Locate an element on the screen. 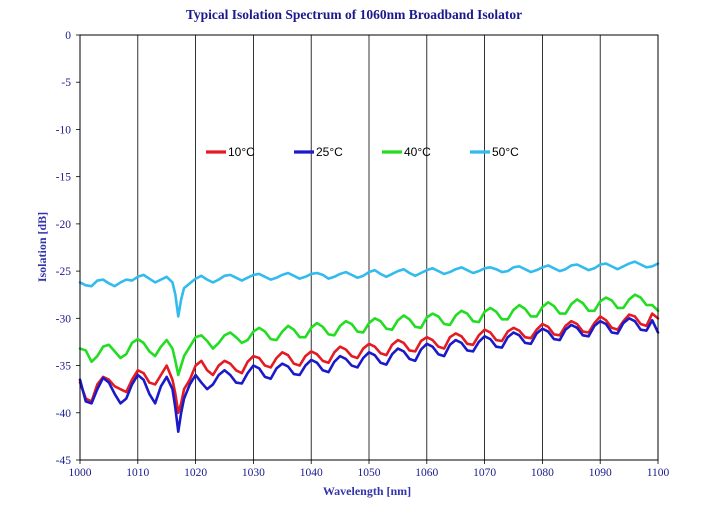 This screenshot has width=708, height=511. y-tick-label: -30 is located at coordinates (64, 319).